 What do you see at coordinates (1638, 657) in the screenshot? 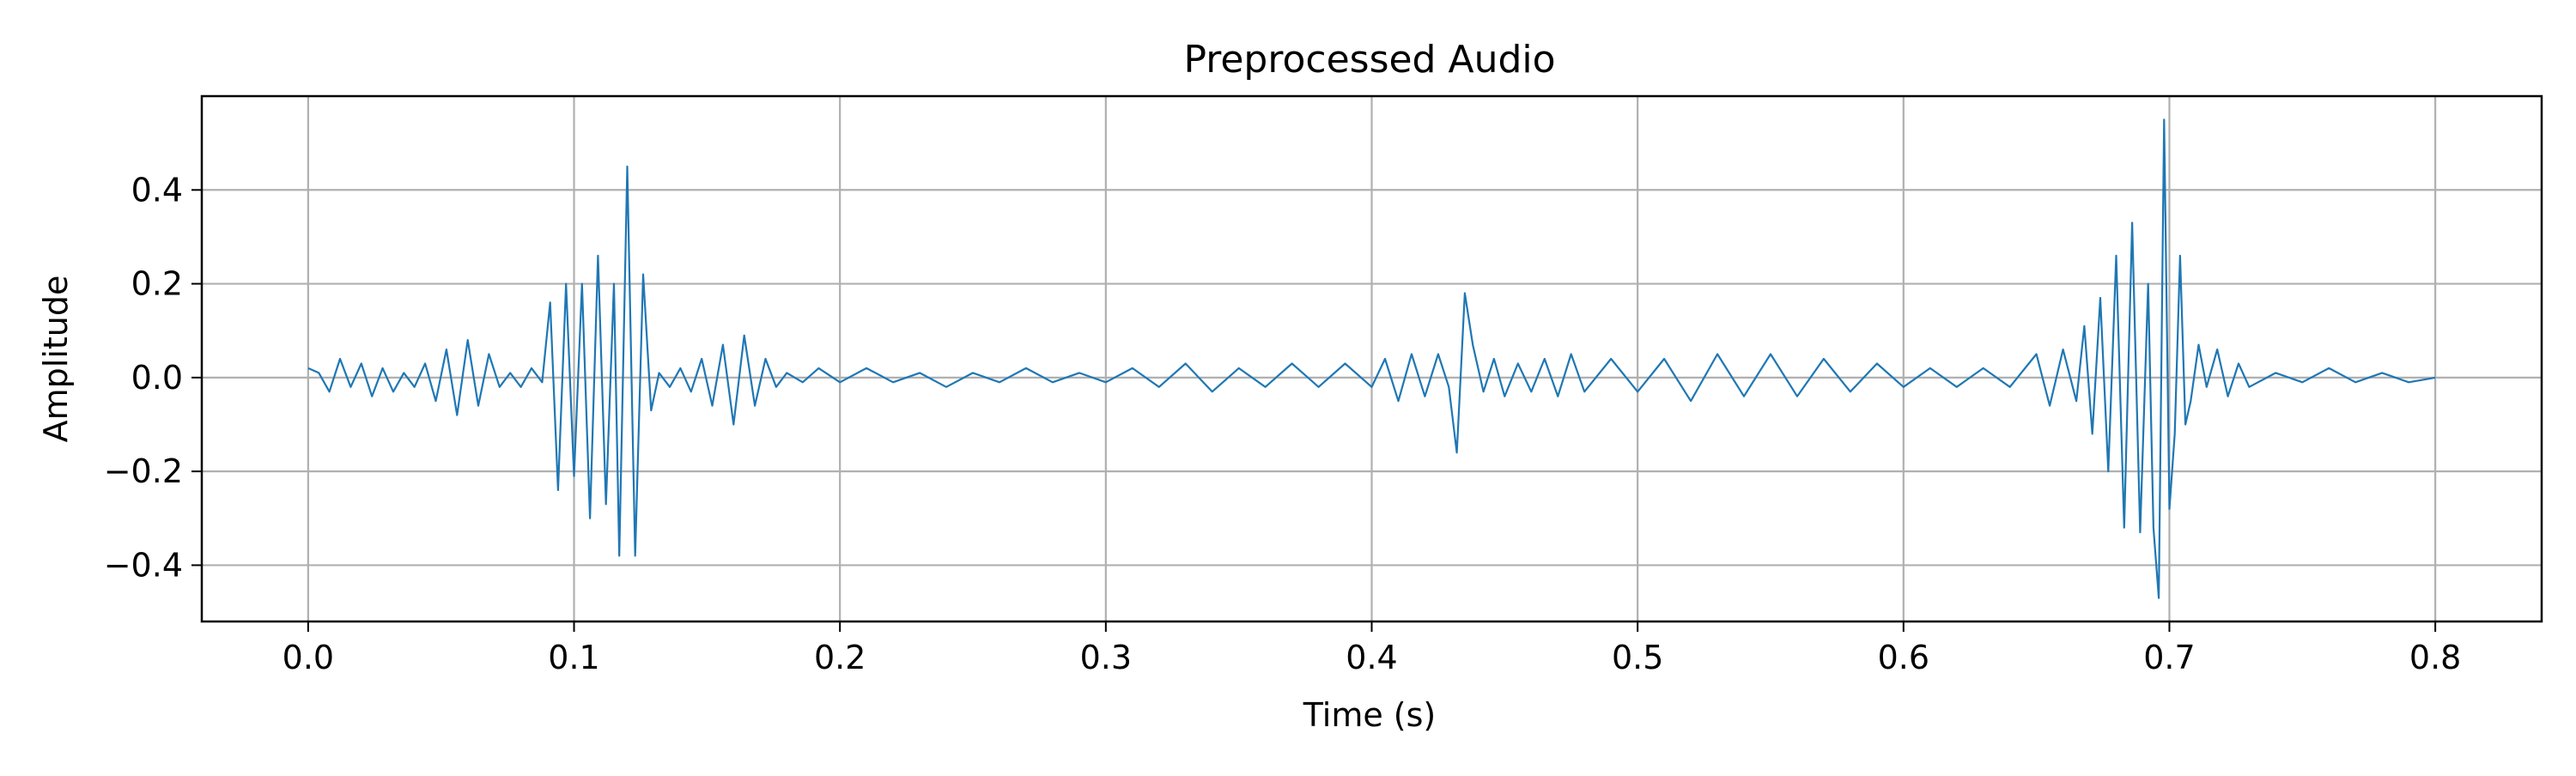
I see `x-tick-label: 0.5` at bounding box center [1638, 657].